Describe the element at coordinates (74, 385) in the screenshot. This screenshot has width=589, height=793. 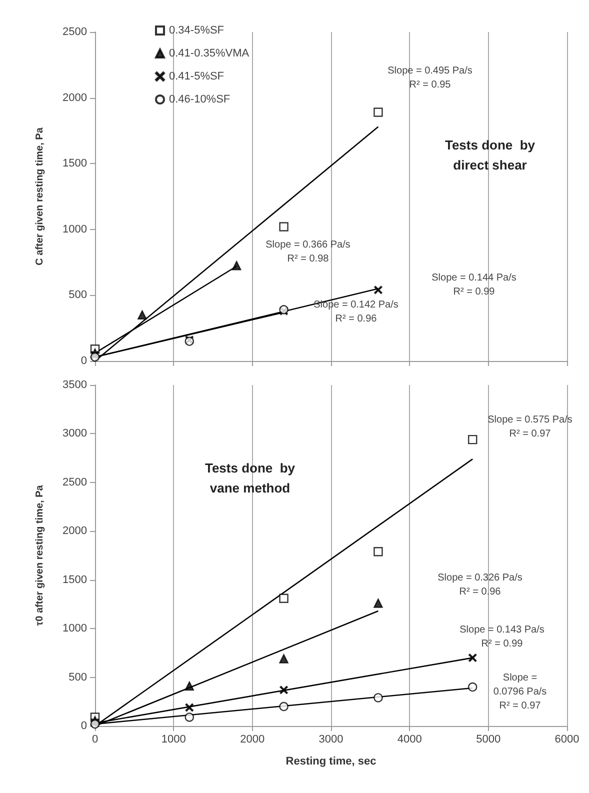
I see `y-tick-label: 3500` at that location.